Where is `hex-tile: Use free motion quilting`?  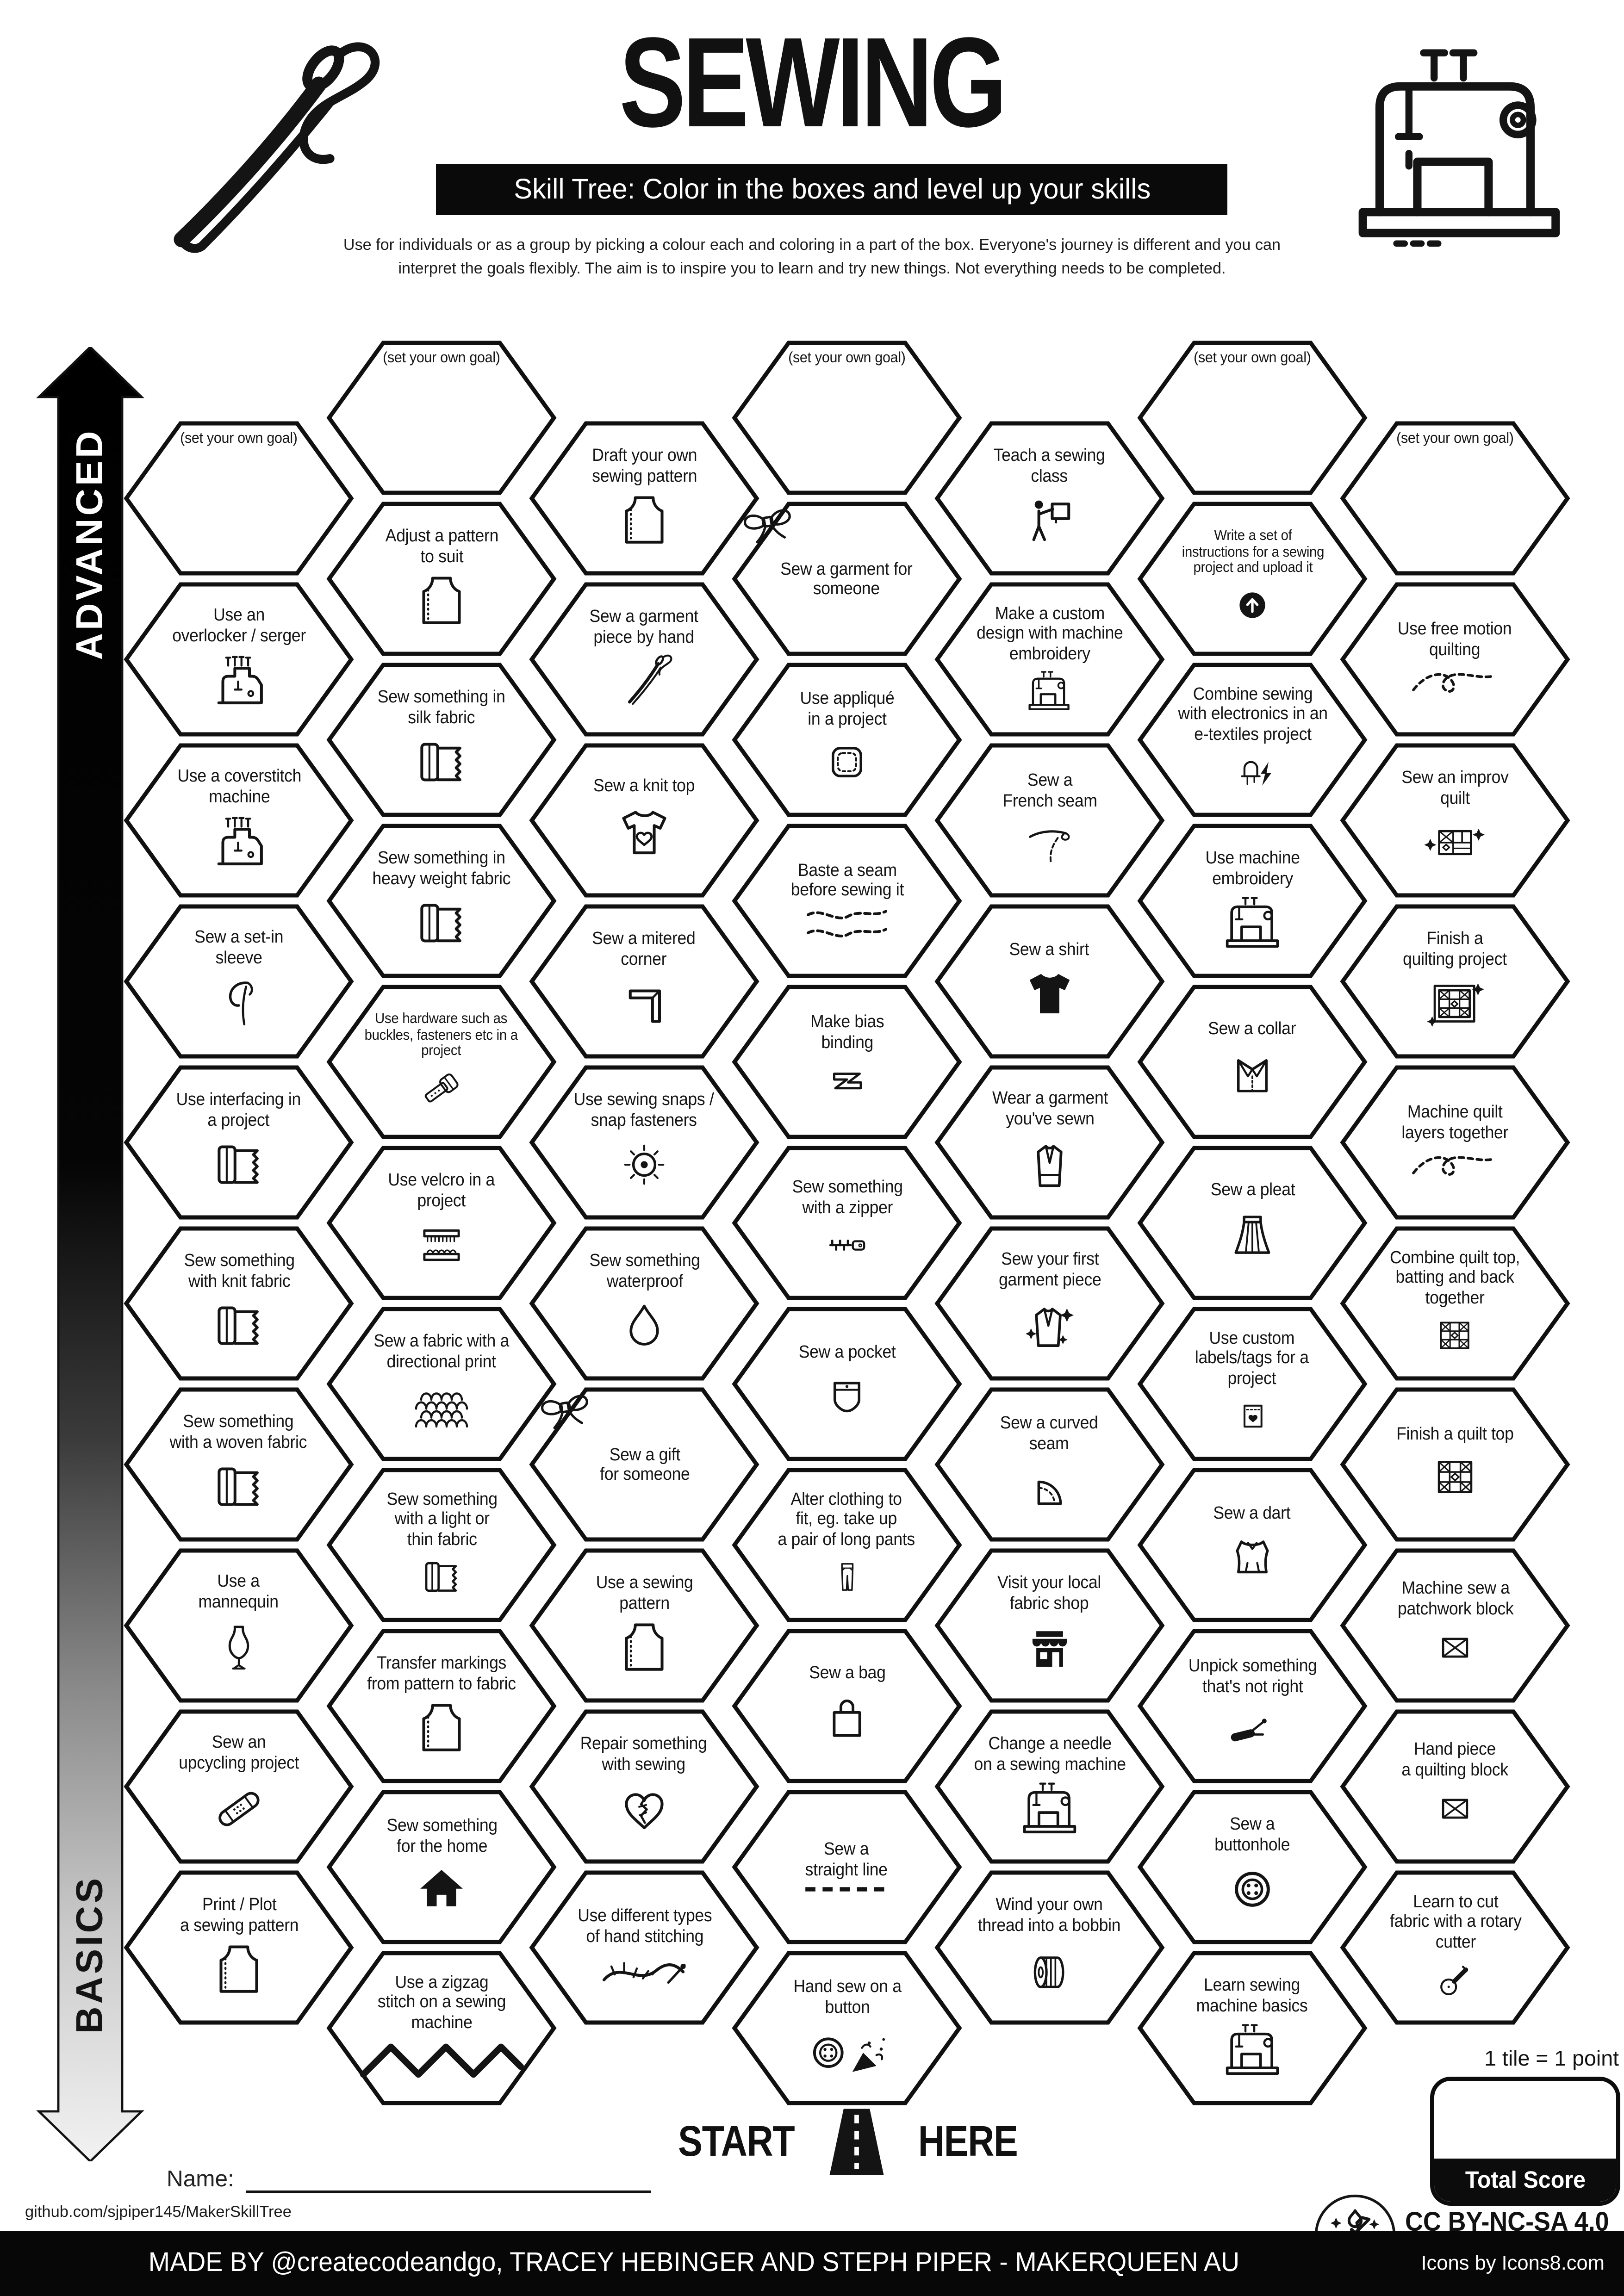 hex-tile: Use free motion quilting is located at coordinates (1455, 660).